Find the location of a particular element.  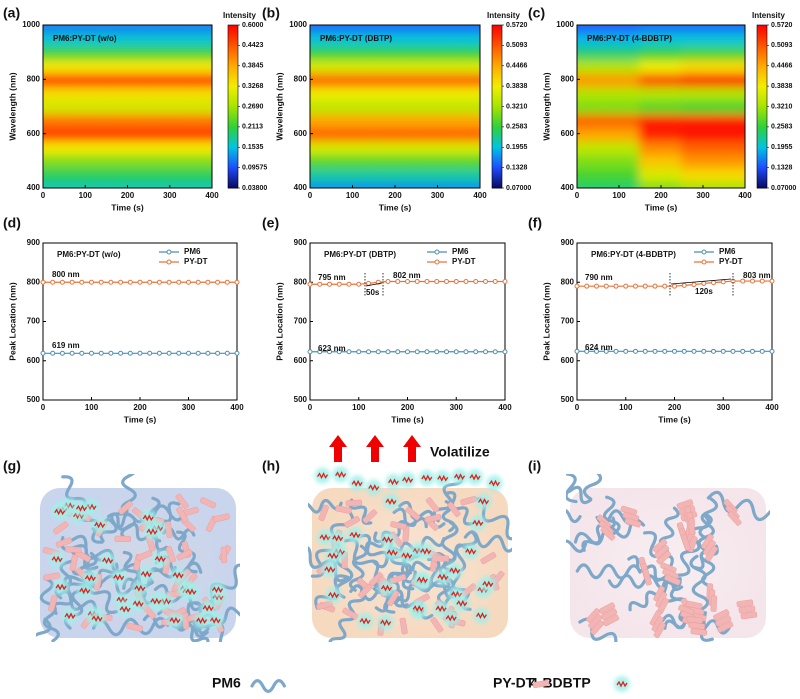

legend-label: PY-DT is located at coordinates (731, 261).